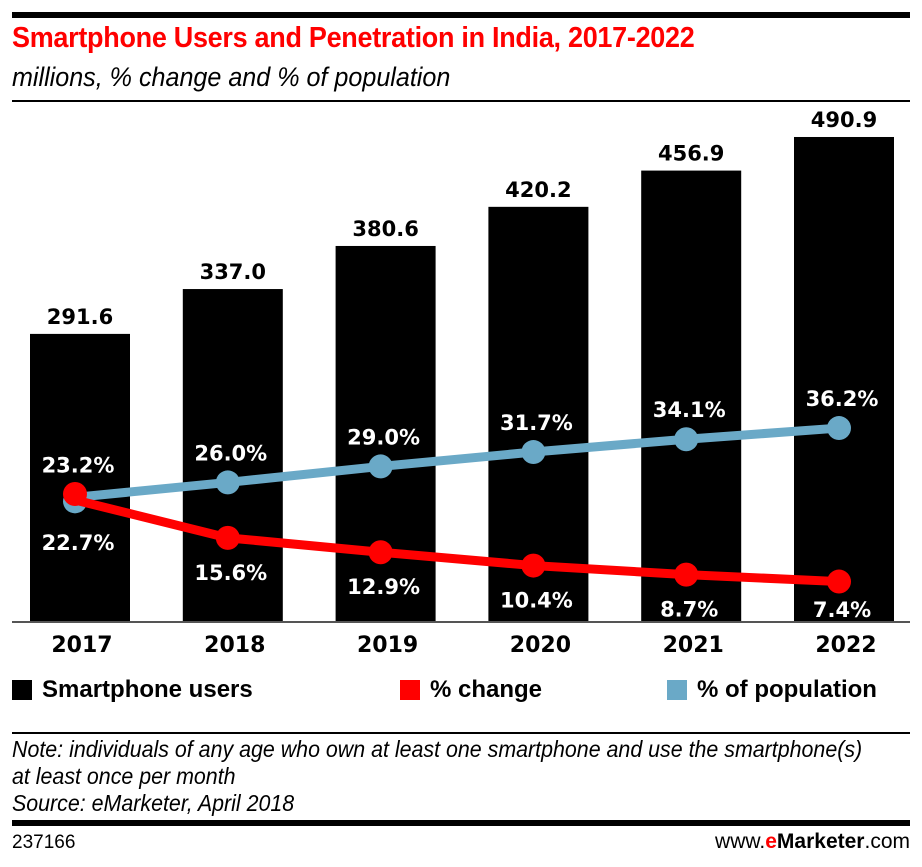 This screenshot has width=922, height=867. What do you see at coordinates (845, 645) in the screenshot?
I see `x-tick-label-2022: 2022` at bounding box center [845, 645].